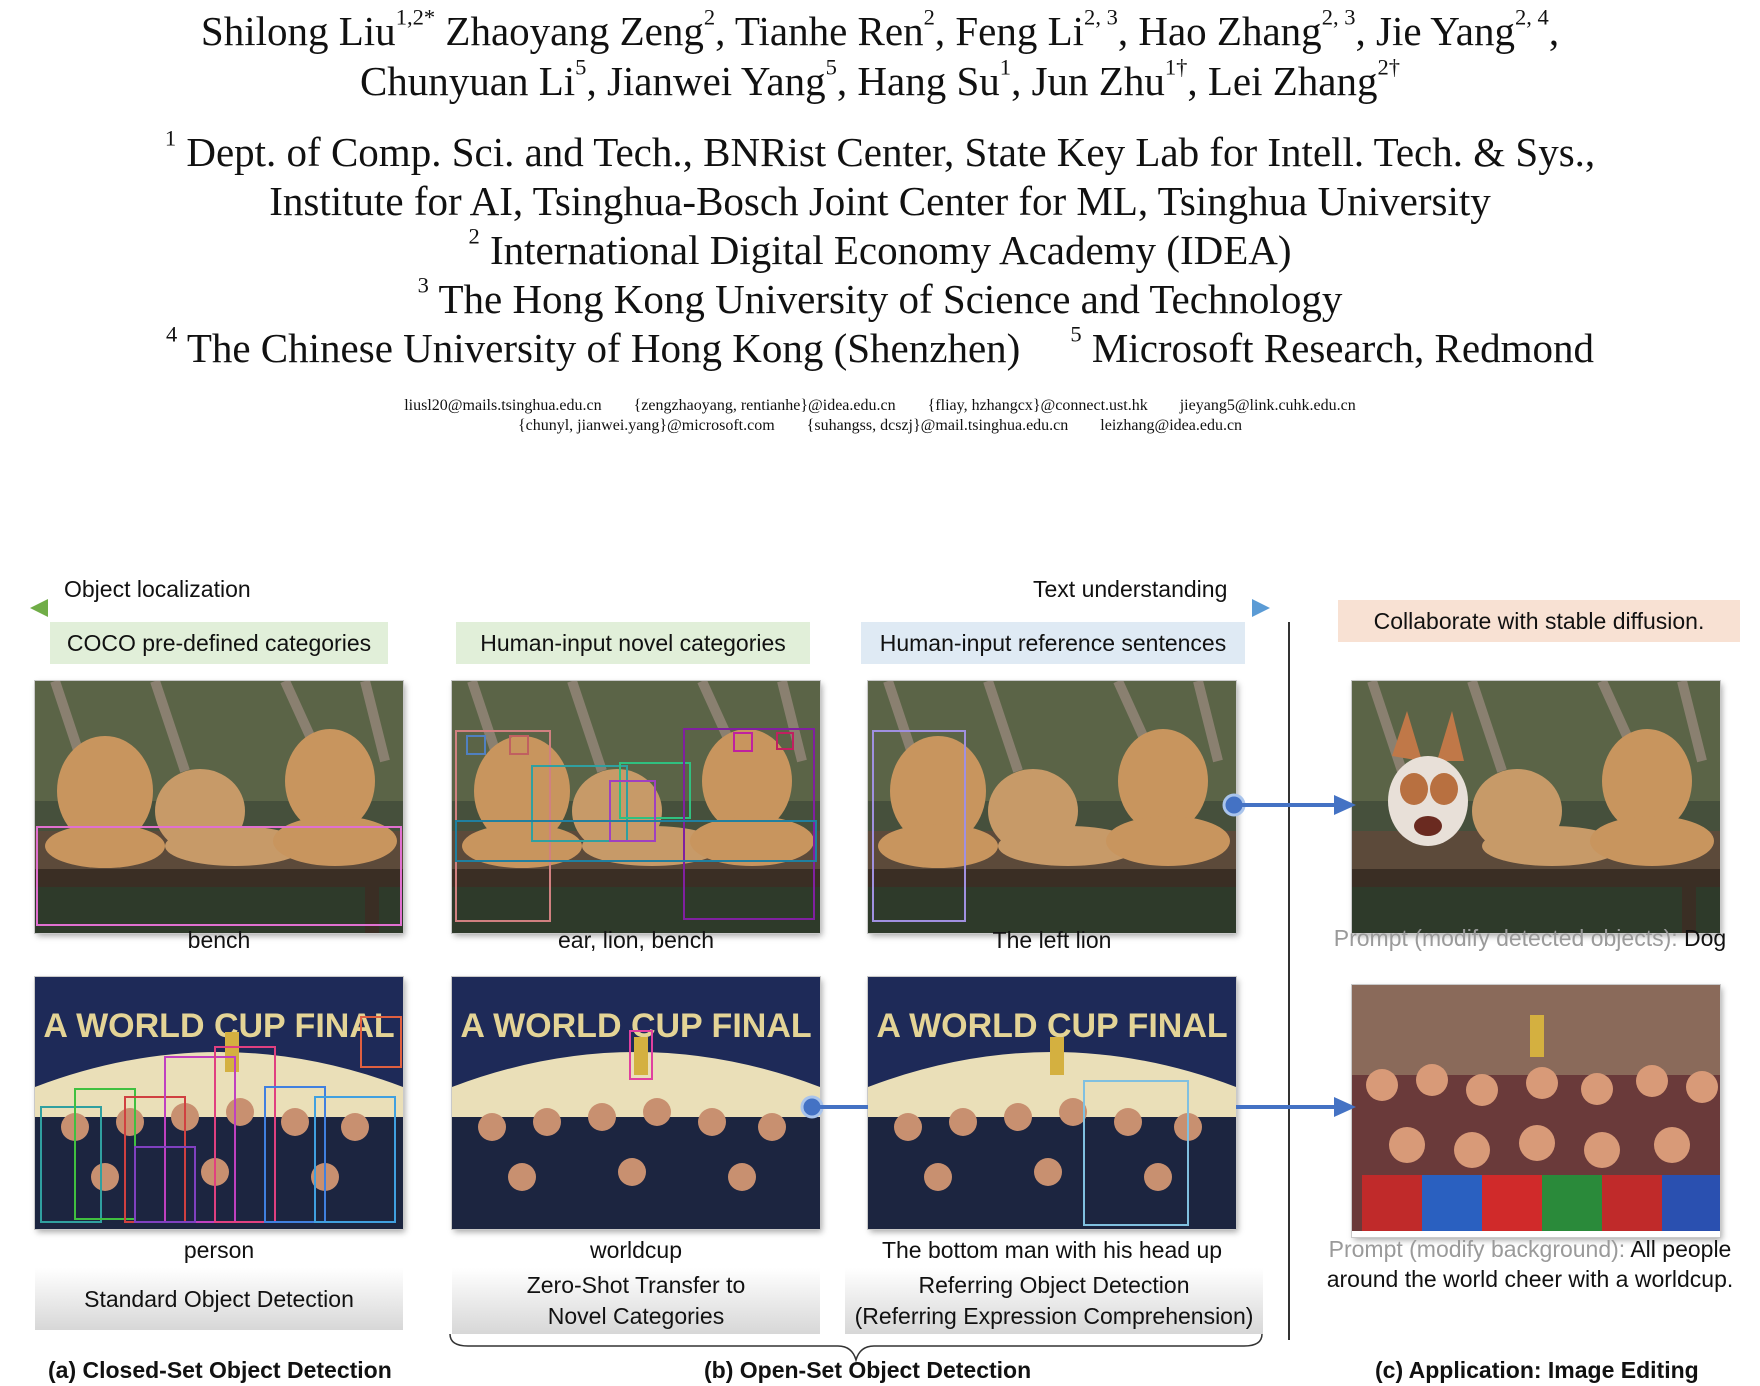  What do you see at coordinates (636, 1316) in the screenshot?
I see `task-label: Novel Categories` at bounding box center [636, 1316].